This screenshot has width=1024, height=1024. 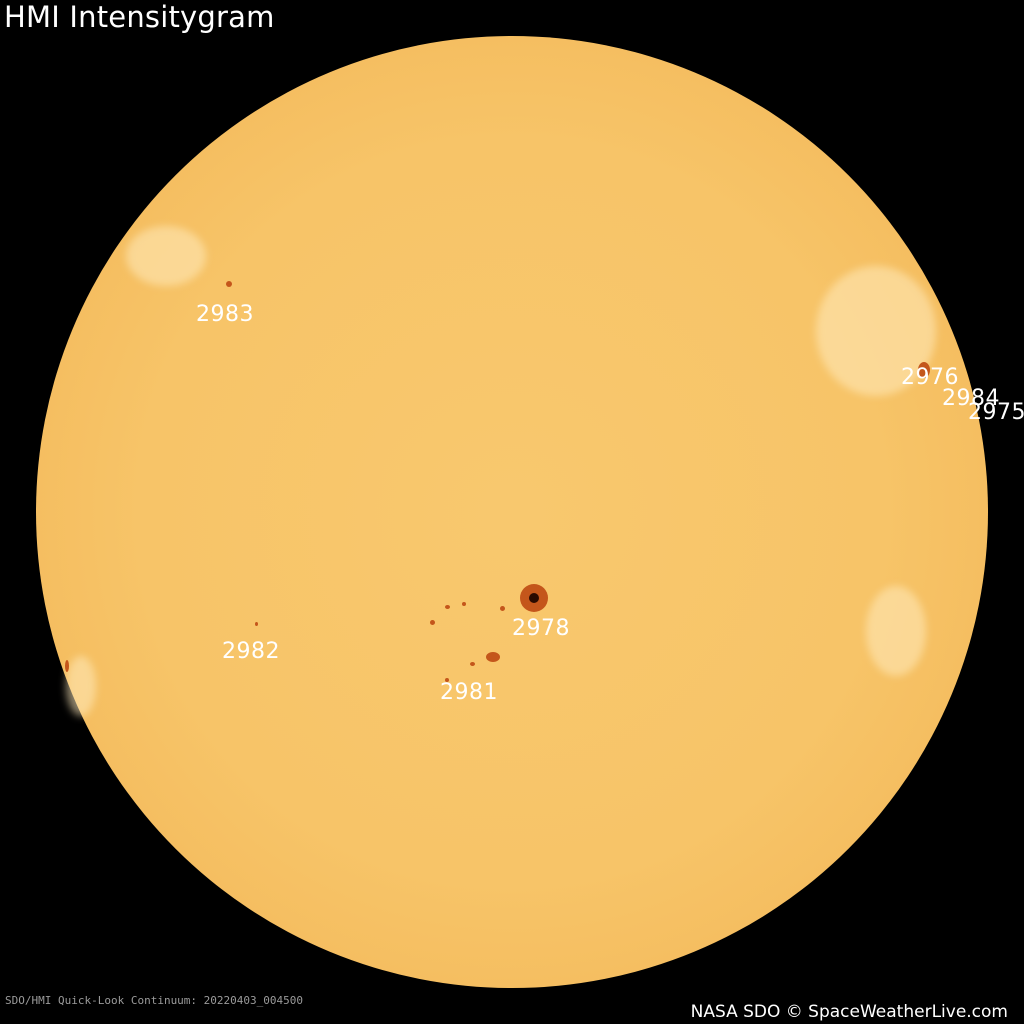 I want to click on region-label: 2981, so click(x=469, y=692).